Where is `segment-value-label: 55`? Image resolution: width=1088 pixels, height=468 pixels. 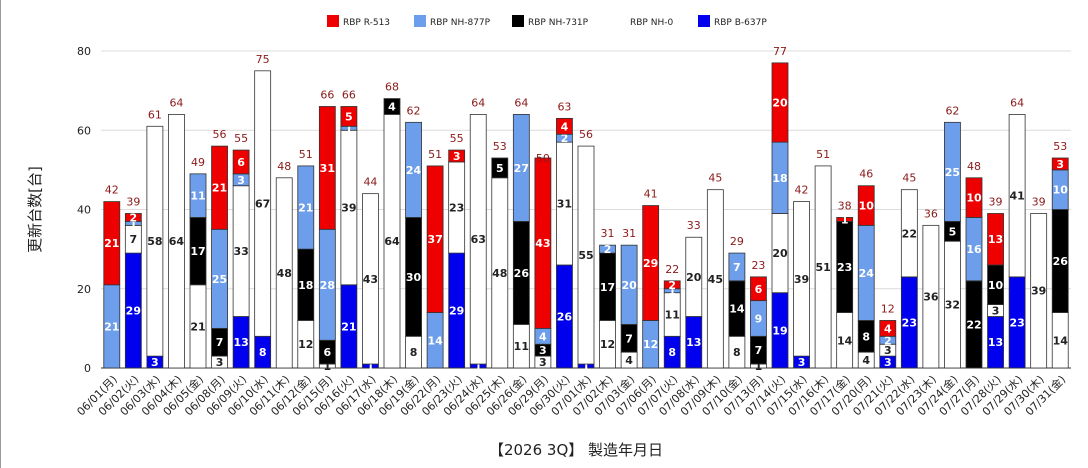
segment-value-label: 55 is located at coordinates (585, 255).